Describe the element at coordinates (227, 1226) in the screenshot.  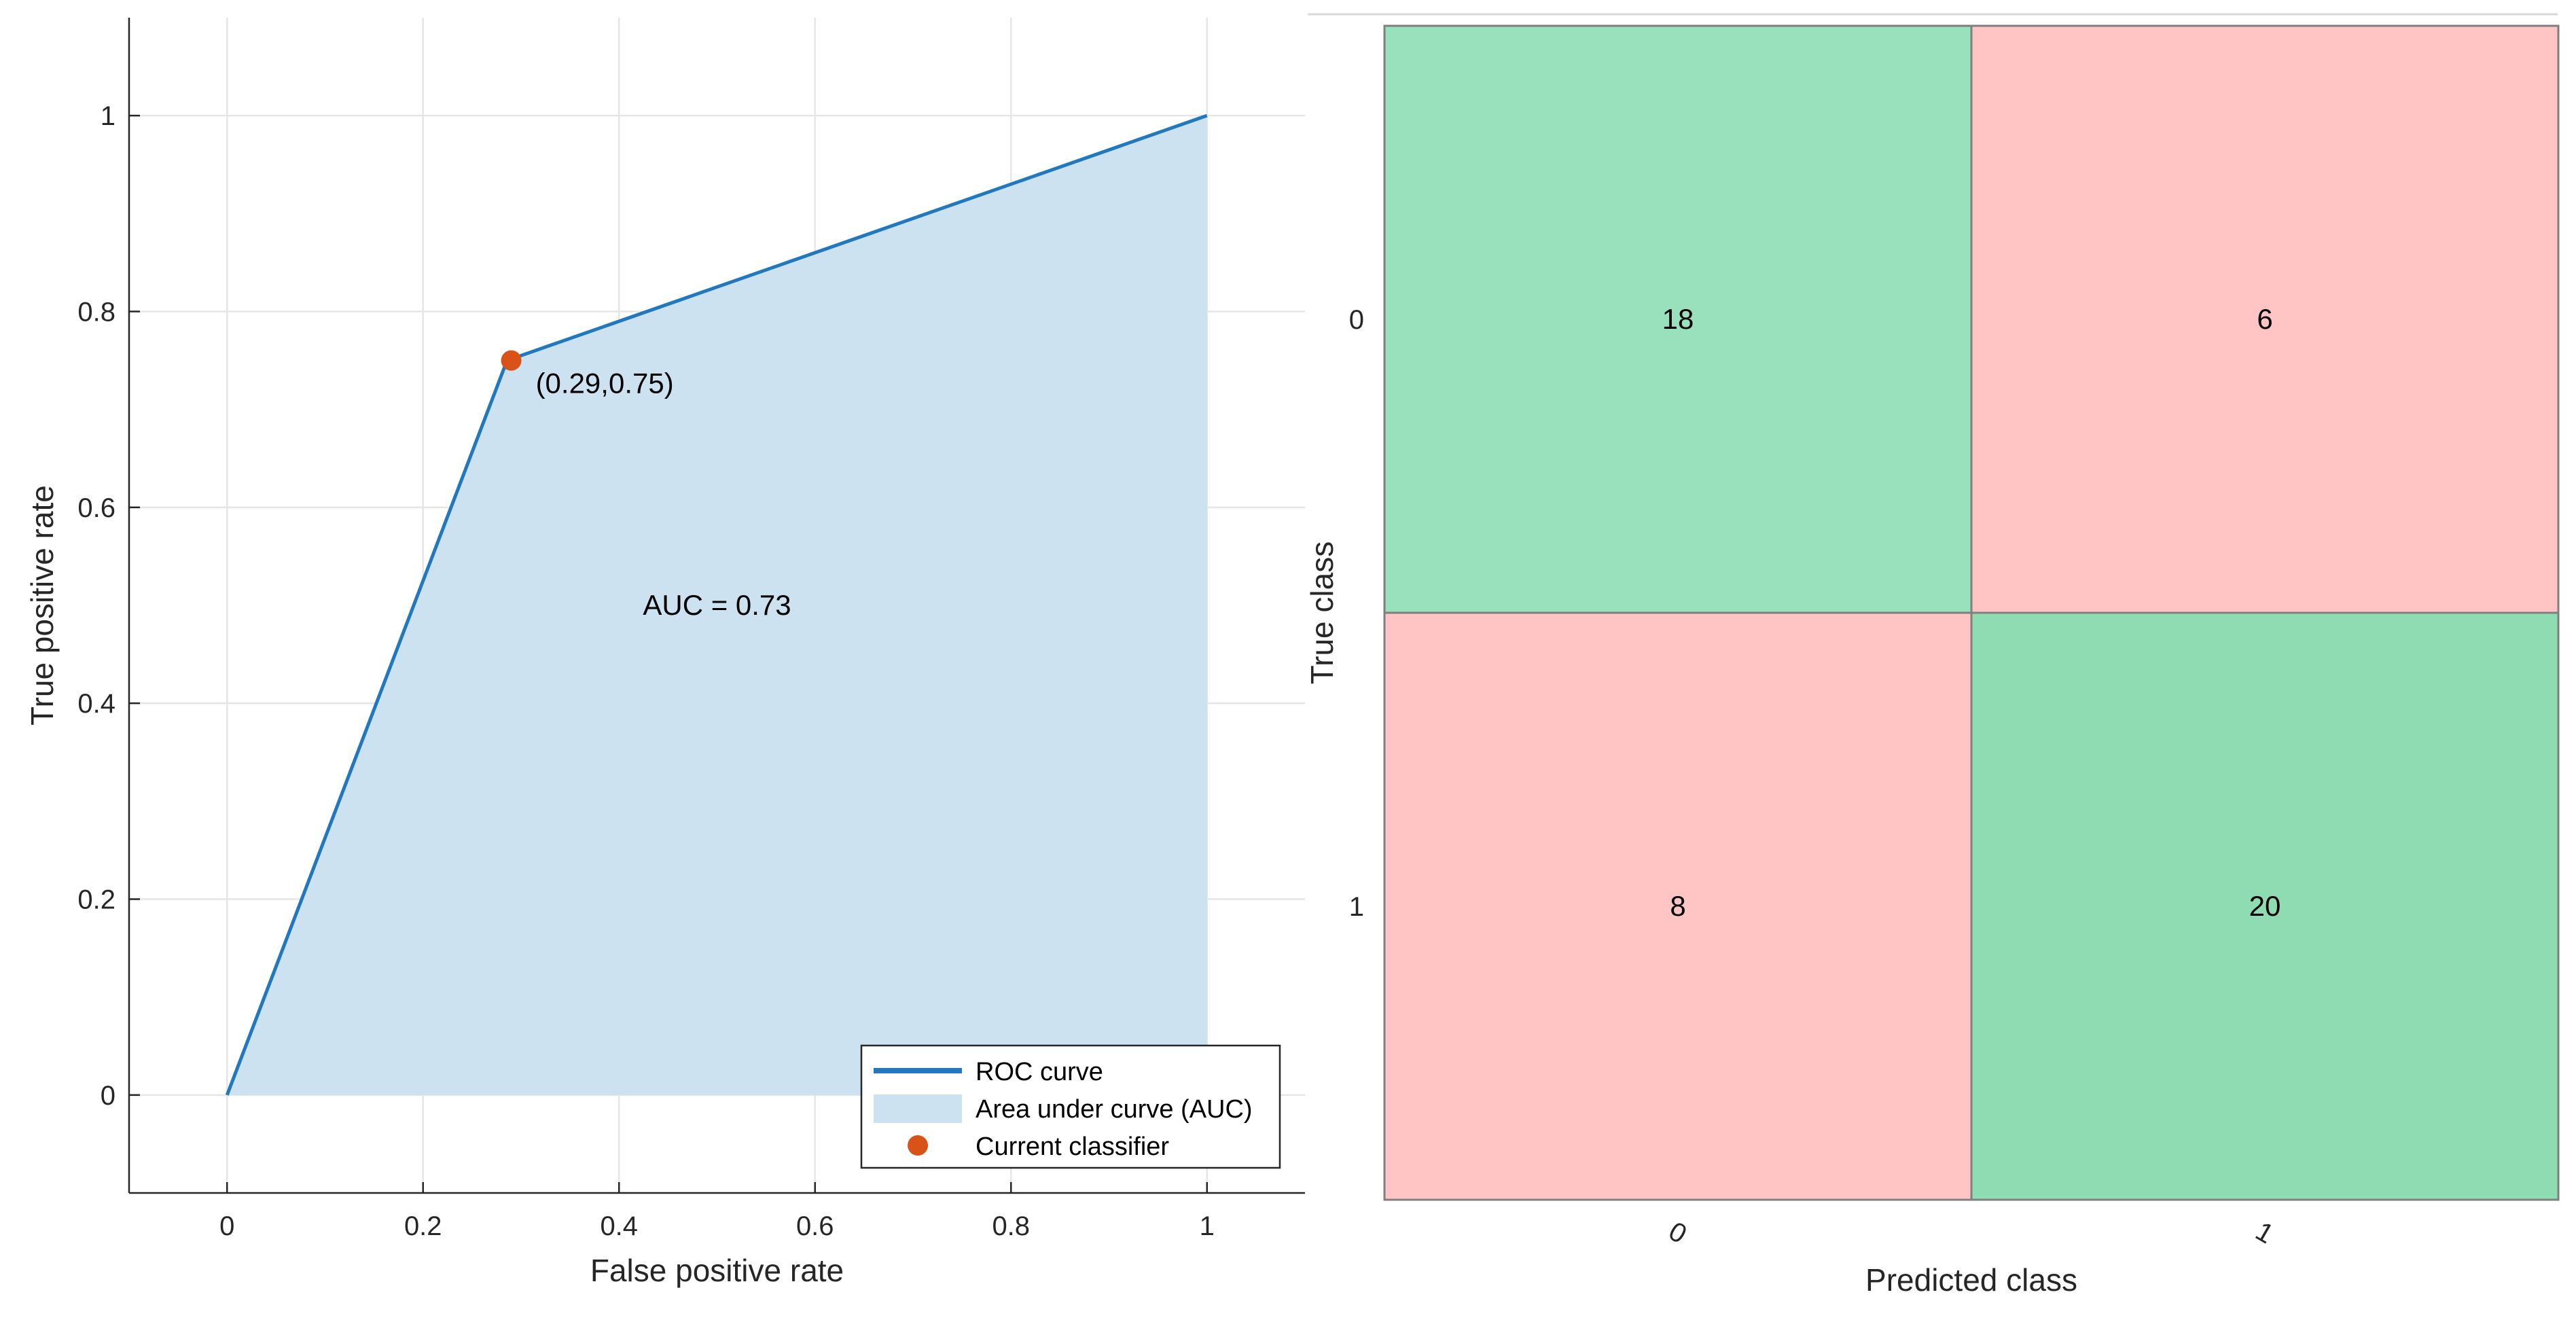
I see `roc-x-tick-label: 0` at that location.